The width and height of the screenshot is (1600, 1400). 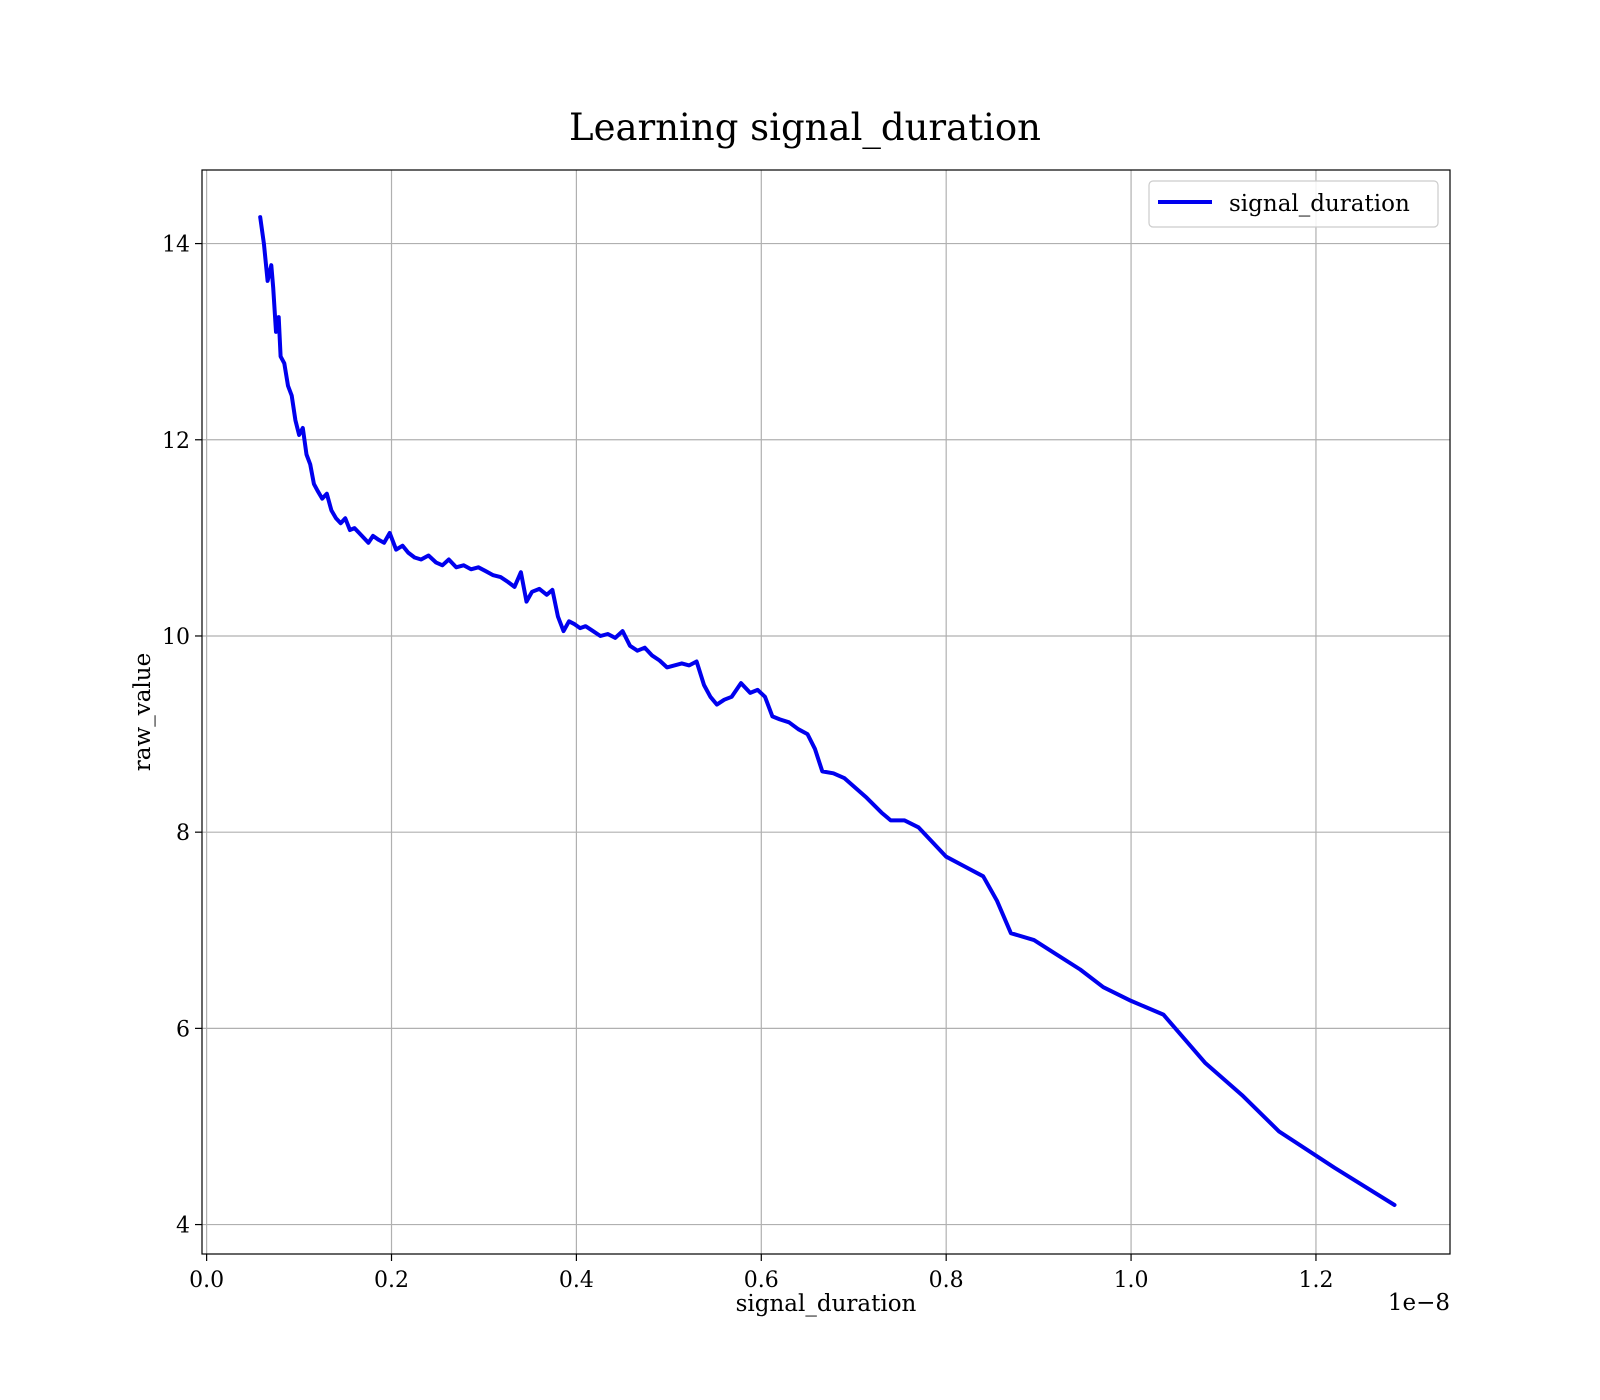 I want to click on y-axis-label: raw_value, so click(x=143, y=712).